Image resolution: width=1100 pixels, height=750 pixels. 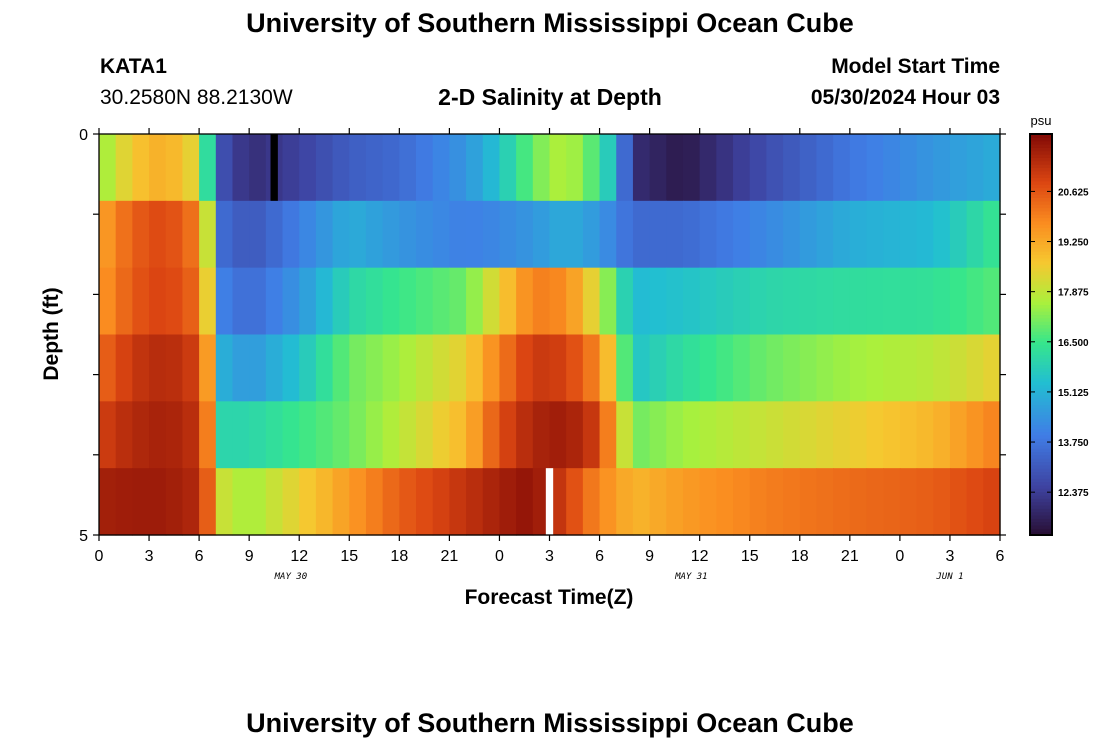 I want to click on colorbar-frame, so click(x=1041, y=334).